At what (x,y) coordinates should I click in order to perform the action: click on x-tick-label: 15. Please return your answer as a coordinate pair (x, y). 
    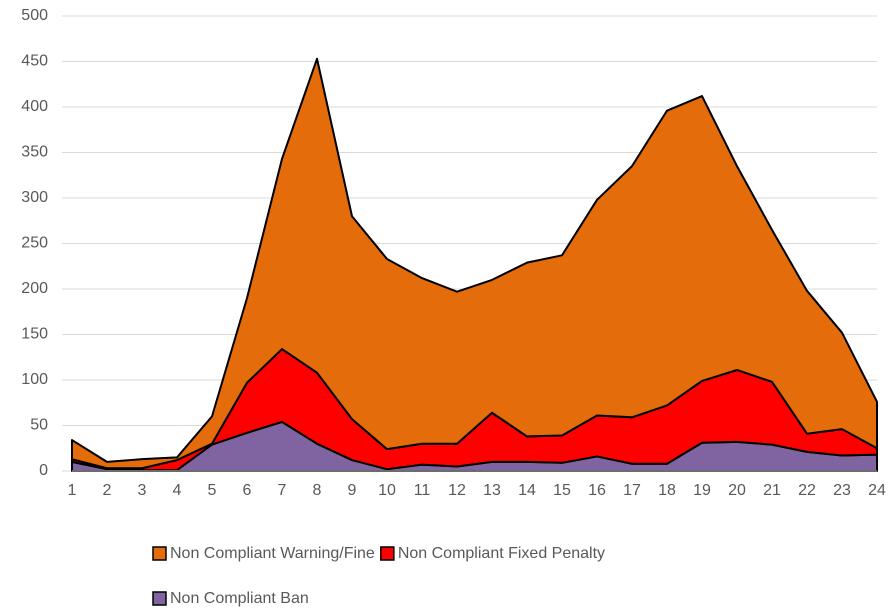
    Looking at the image, I should click on (562, 490).